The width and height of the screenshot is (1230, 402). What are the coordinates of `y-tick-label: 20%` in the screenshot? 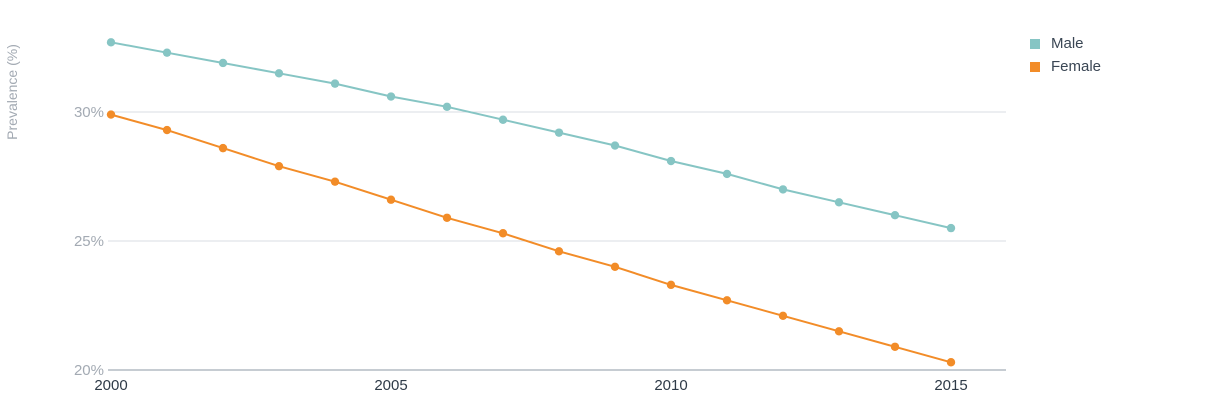 It's located at (89, 370).